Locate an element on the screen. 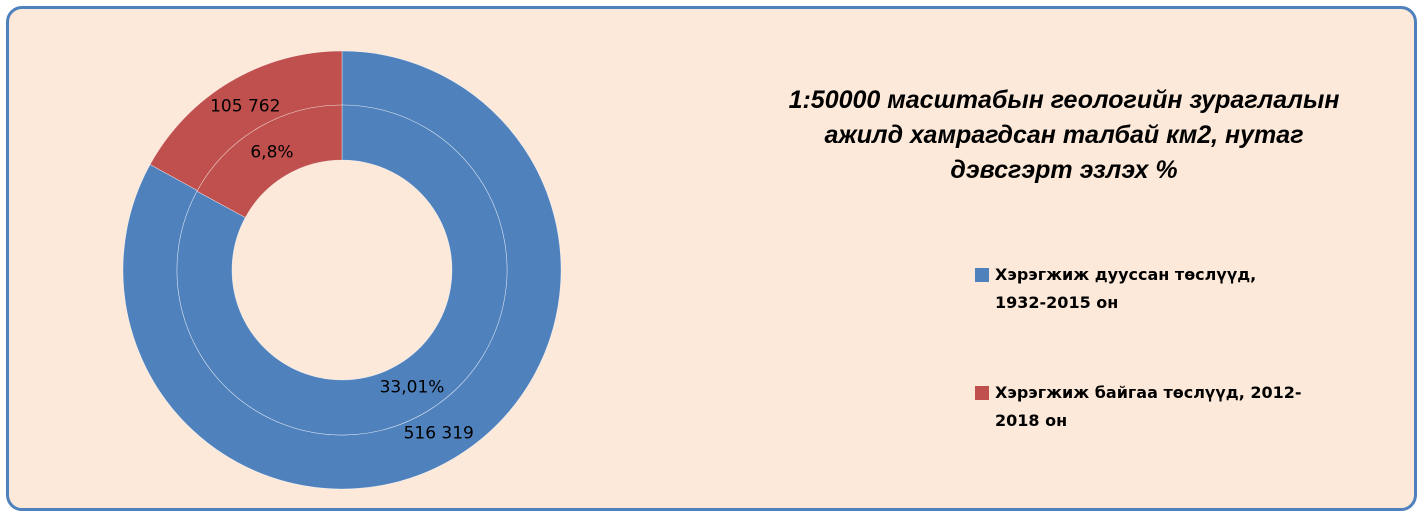  legend-item: Хэрэгжиж дууссан төслүүд, 1932-2015 он is located at coordinates (1140, 289).